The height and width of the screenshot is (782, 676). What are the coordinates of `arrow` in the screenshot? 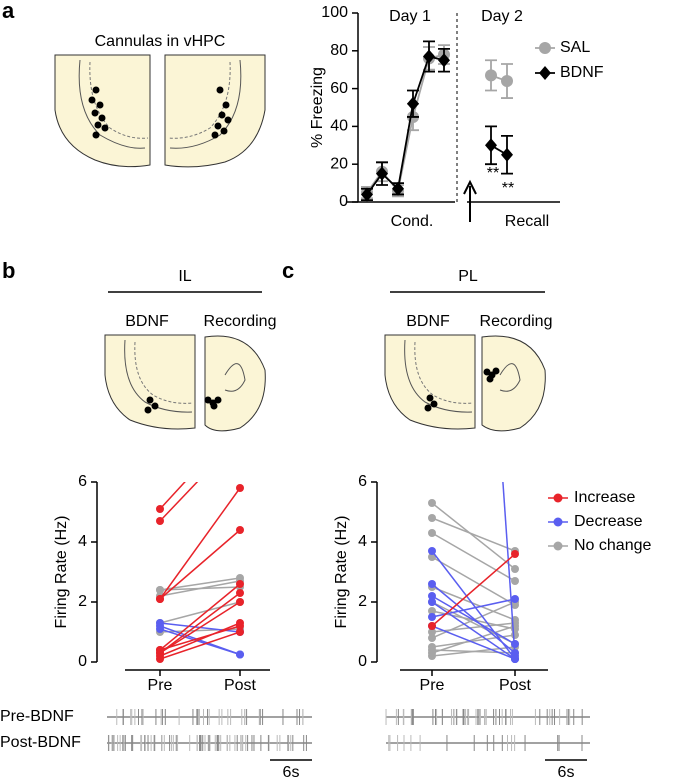 It's located at (470, 200).